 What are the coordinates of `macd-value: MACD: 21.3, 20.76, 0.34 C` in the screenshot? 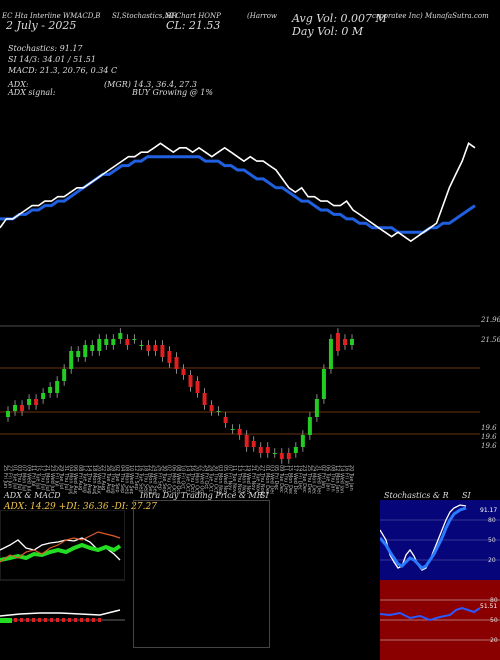 It's located at (63, 70).